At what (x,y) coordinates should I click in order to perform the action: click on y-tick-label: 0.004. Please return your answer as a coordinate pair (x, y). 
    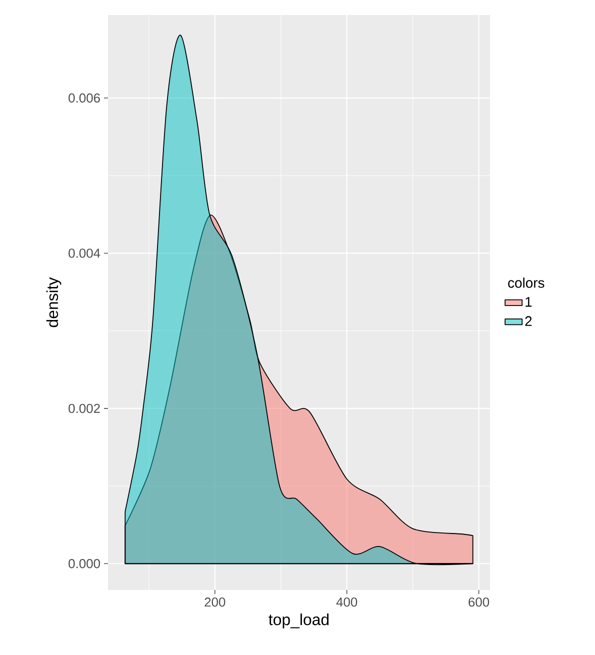
    Looking at the image, I should click on (84, 253).